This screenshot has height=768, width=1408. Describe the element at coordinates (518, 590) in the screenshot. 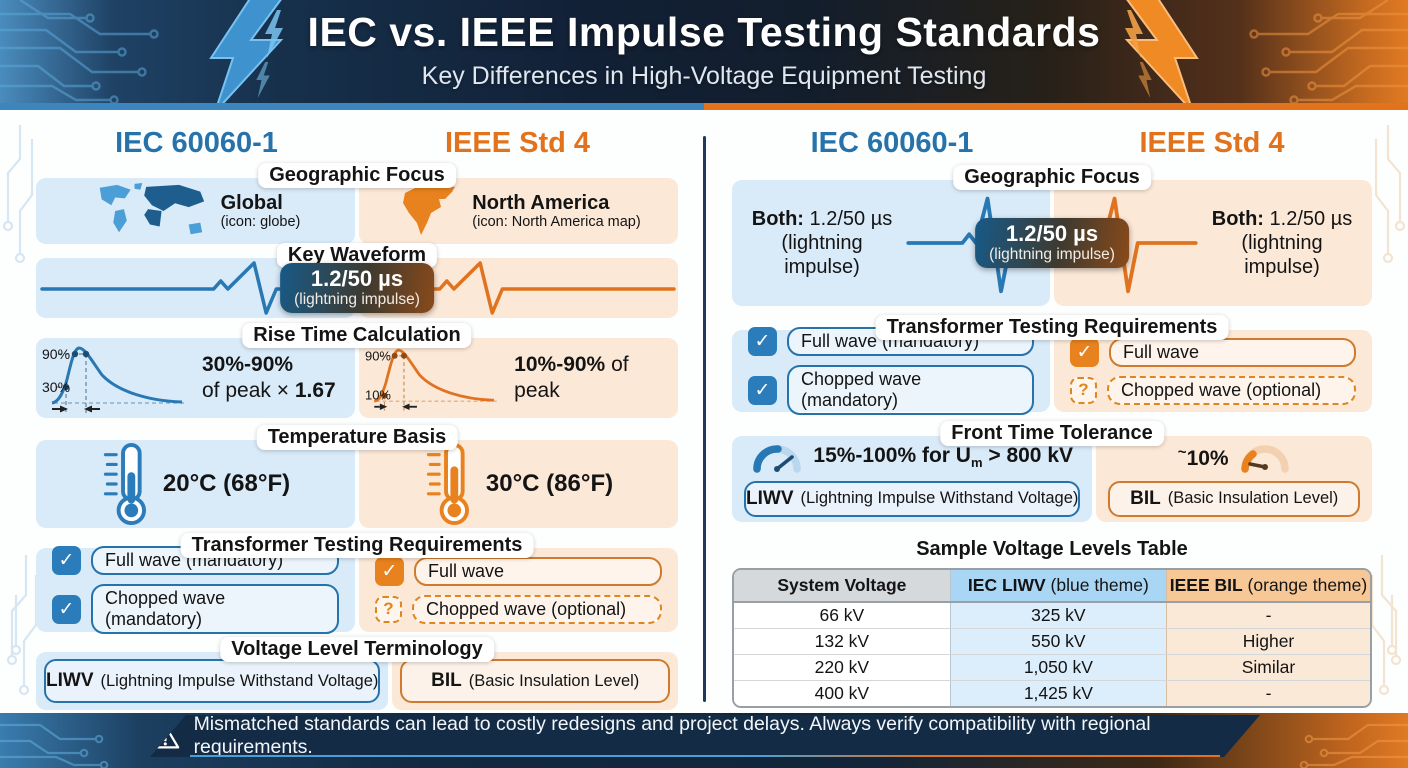

I see `ieee-transformer-card: ✓ Full wave ? Chopped wave (optional)` at that location.